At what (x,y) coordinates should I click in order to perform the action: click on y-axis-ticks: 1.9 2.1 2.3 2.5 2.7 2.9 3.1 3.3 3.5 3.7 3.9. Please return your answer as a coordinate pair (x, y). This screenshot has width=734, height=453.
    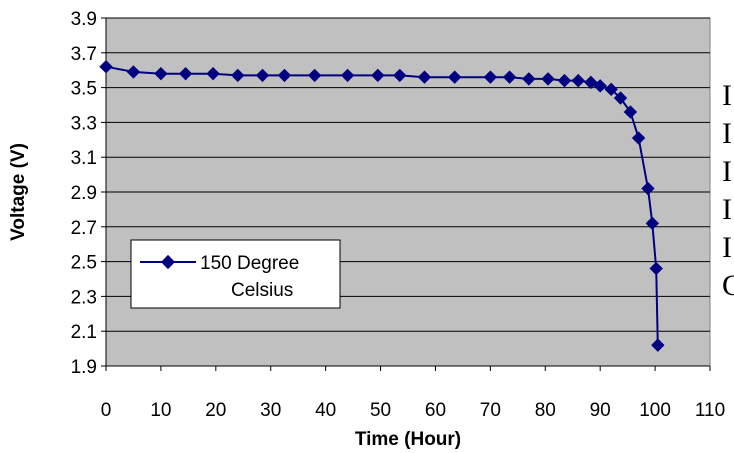
    Looking at the image, I should click on (88, 193).